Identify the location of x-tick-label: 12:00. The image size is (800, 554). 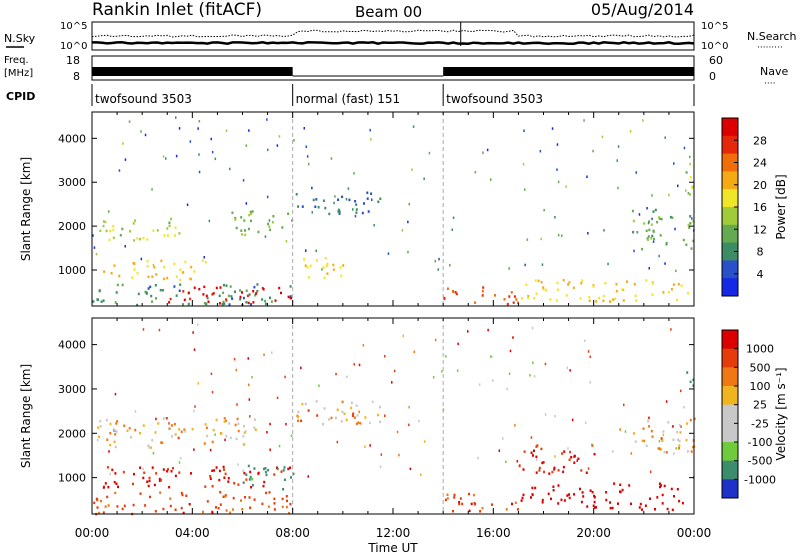
(393, 533).